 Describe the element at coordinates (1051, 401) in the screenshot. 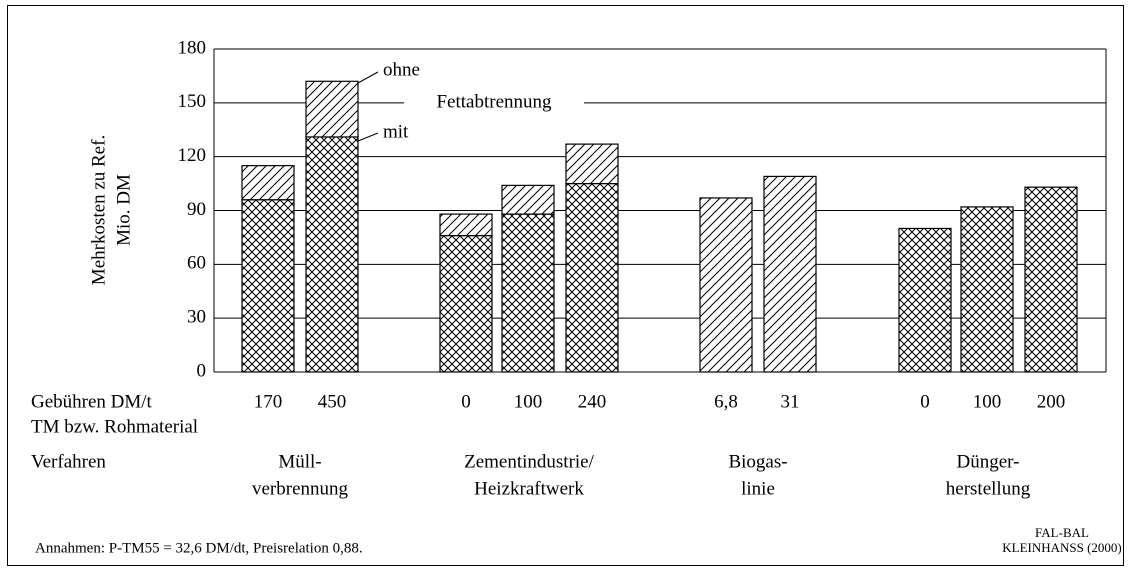

I see `x-tick-label: 200` at that location.